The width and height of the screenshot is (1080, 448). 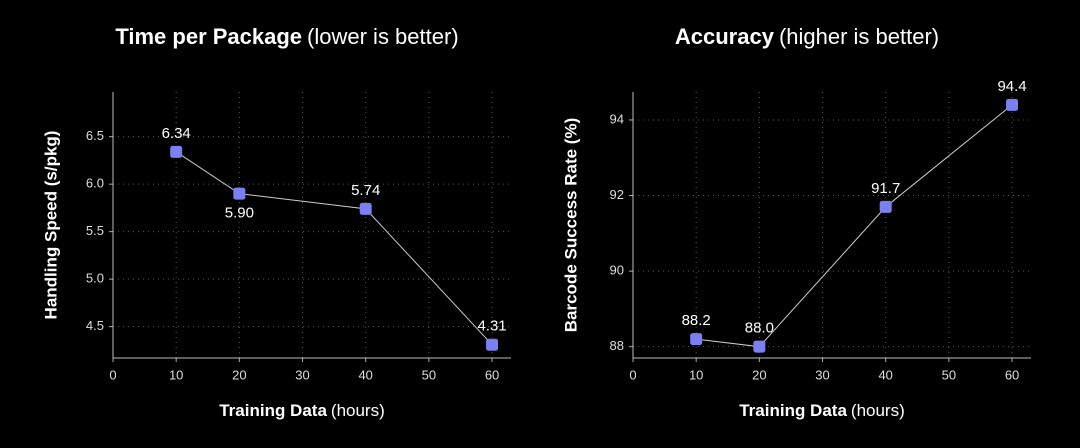 What do you see at coordinates (491, 326) in the screenshot?
I see `data-label: 4.31` at bounding box center [491, 326].